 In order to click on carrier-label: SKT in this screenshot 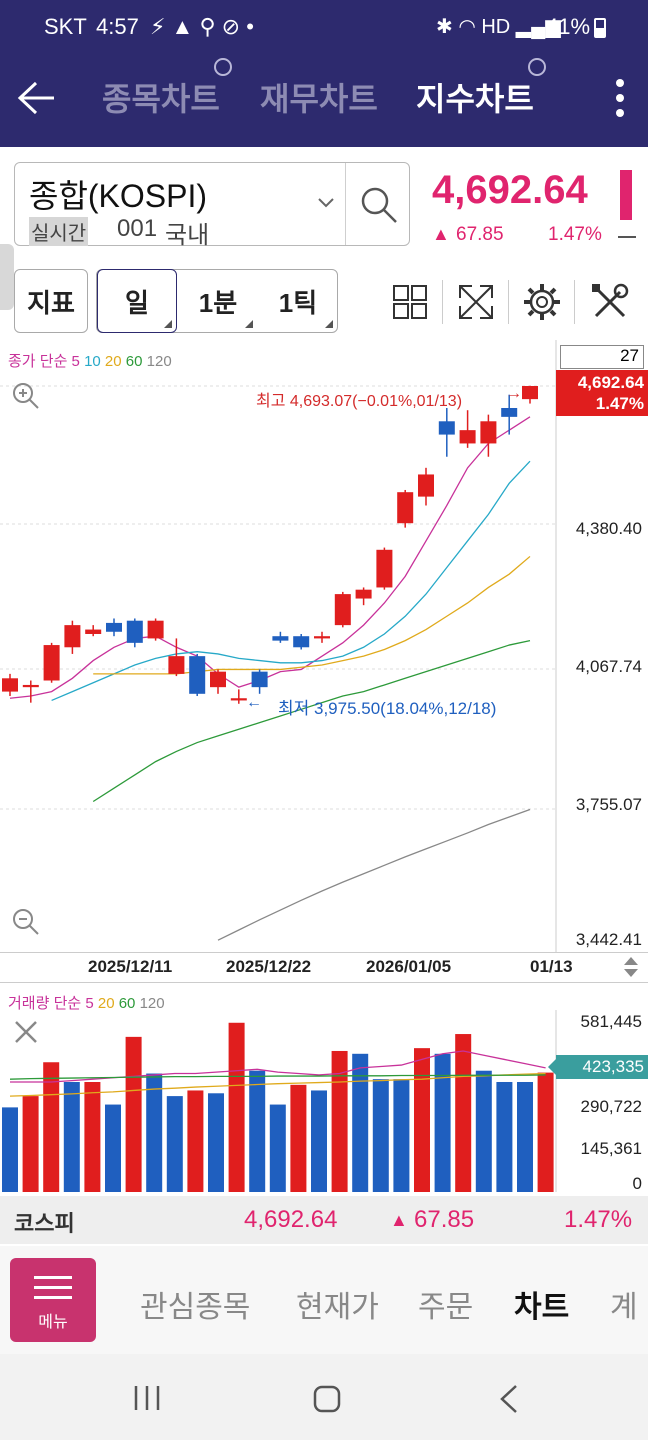, I will do `click(65, 26)`.